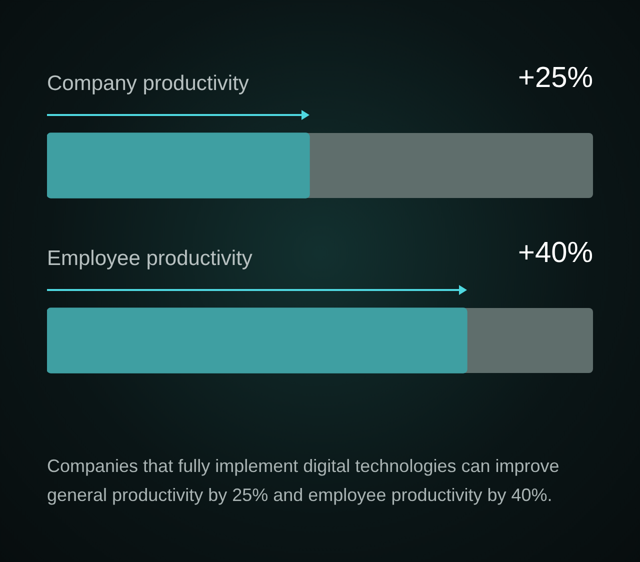 This screenshot has height=562, width=640. What do you see at coordinates (148, 83) in the screenshot?
I see `y-tick-label: Company productivity` at bounding box center [148, 83].